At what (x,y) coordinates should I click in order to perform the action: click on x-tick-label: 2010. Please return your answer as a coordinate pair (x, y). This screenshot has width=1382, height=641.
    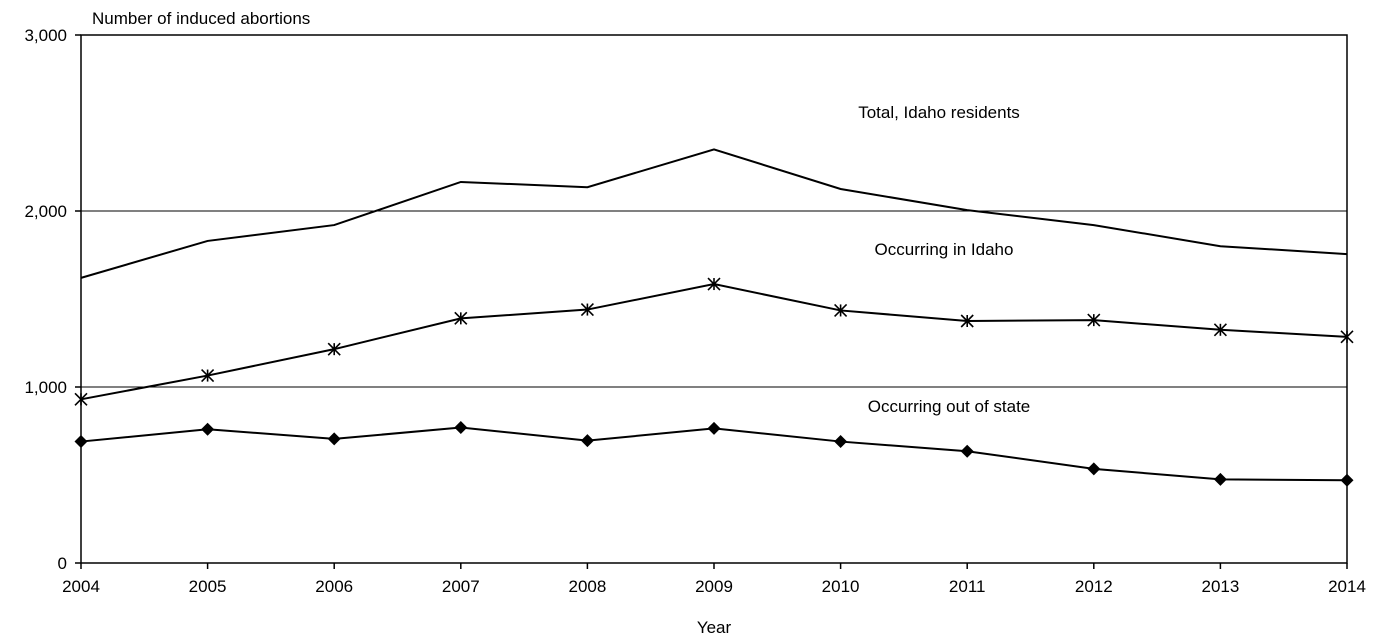
    Looking at the image, I should click on (841, 586).